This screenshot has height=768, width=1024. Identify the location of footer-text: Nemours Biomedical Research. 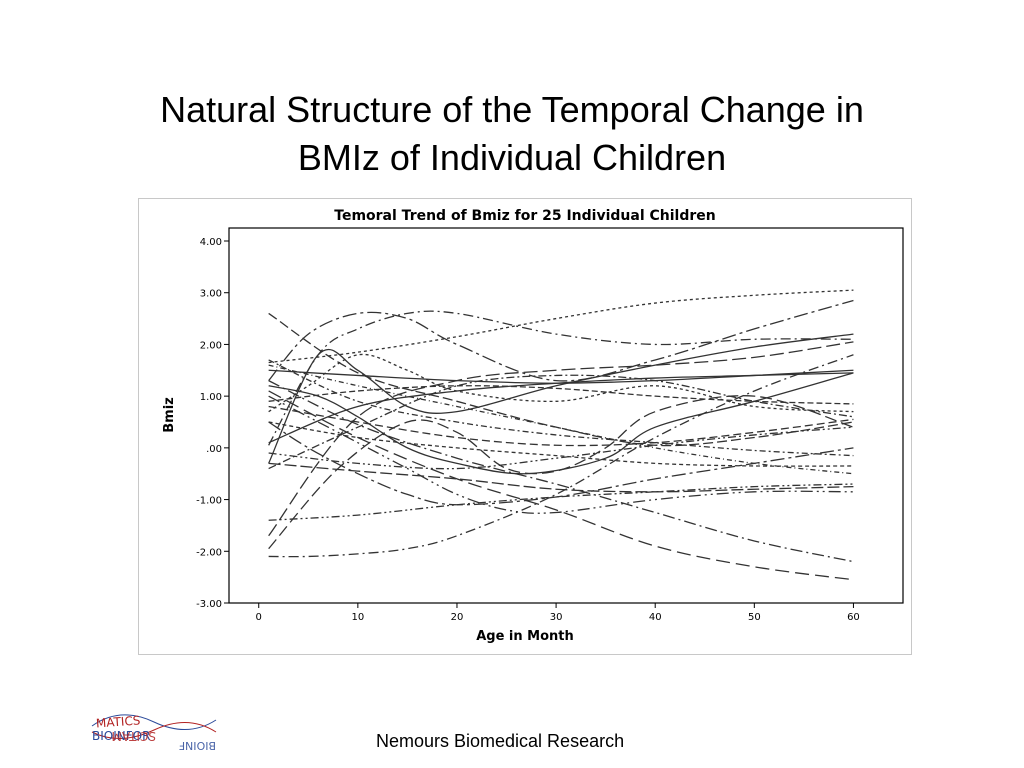
(500, 741).